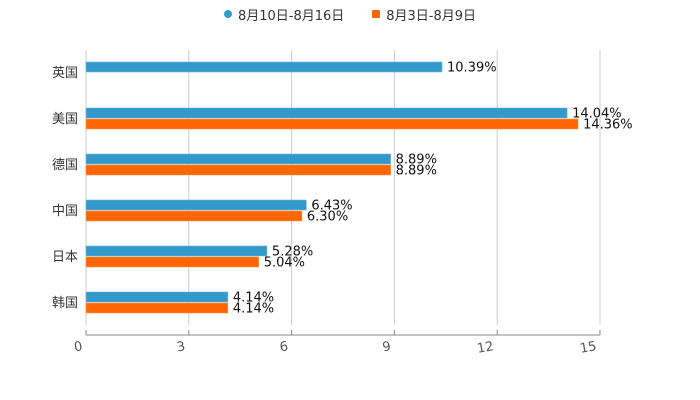 This screenshot has height=400, width=700. I want to click on value-label: 6.43%, so click(331, 206).